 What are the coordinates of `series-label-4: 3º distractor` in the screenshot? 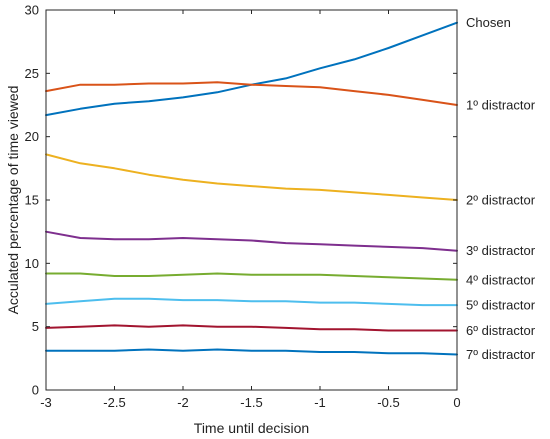 It's located at (501, 250).